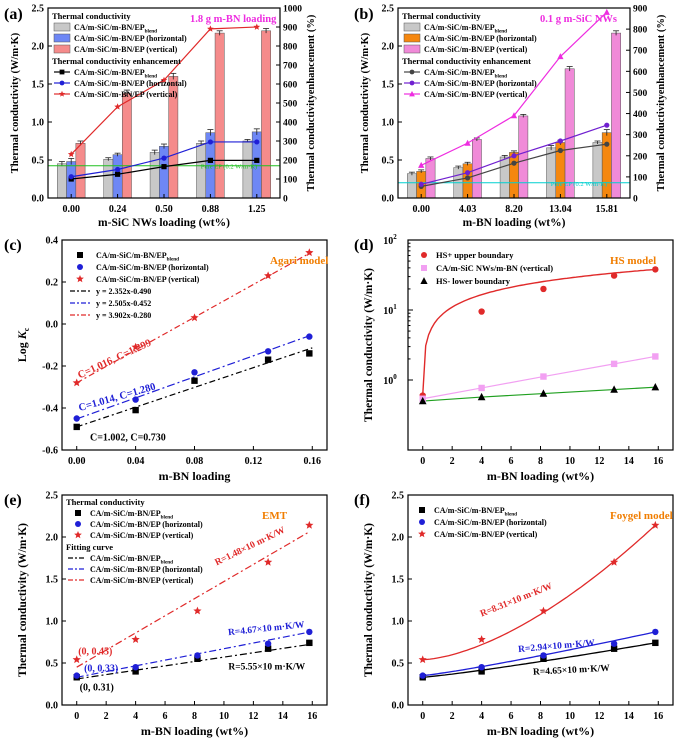  Describe the element at coordinates (77, 461) in the screenshot. I see `x-tick-label: 0.00` at that location.